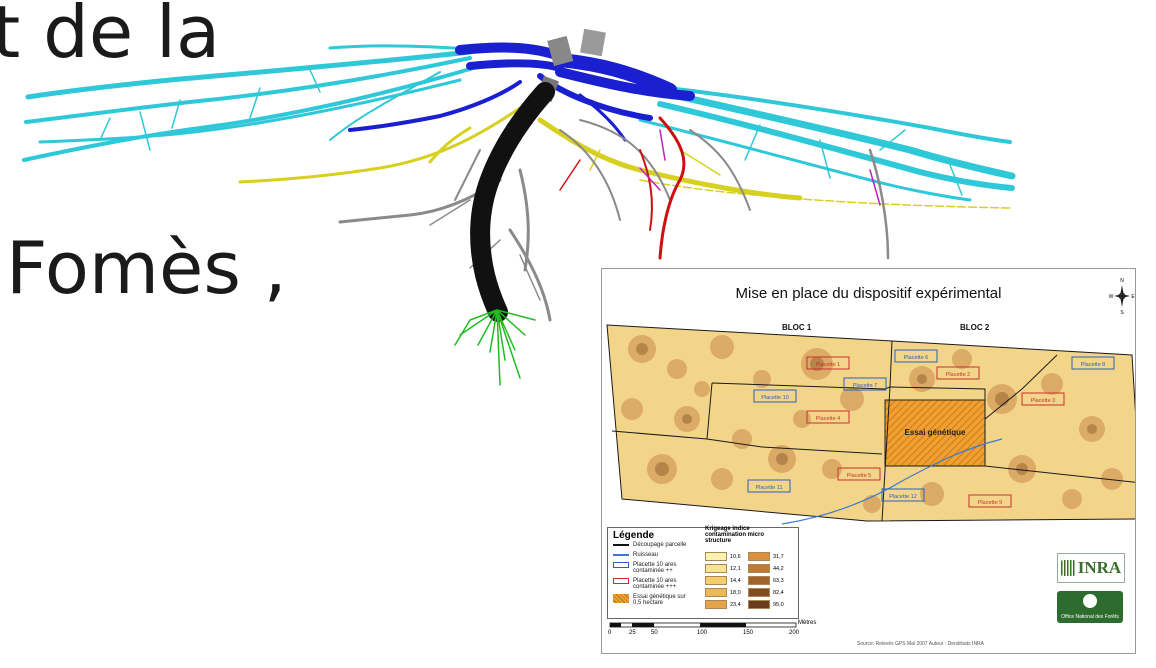  I want to click on kriging-row: 31,7, so click(766, 556).